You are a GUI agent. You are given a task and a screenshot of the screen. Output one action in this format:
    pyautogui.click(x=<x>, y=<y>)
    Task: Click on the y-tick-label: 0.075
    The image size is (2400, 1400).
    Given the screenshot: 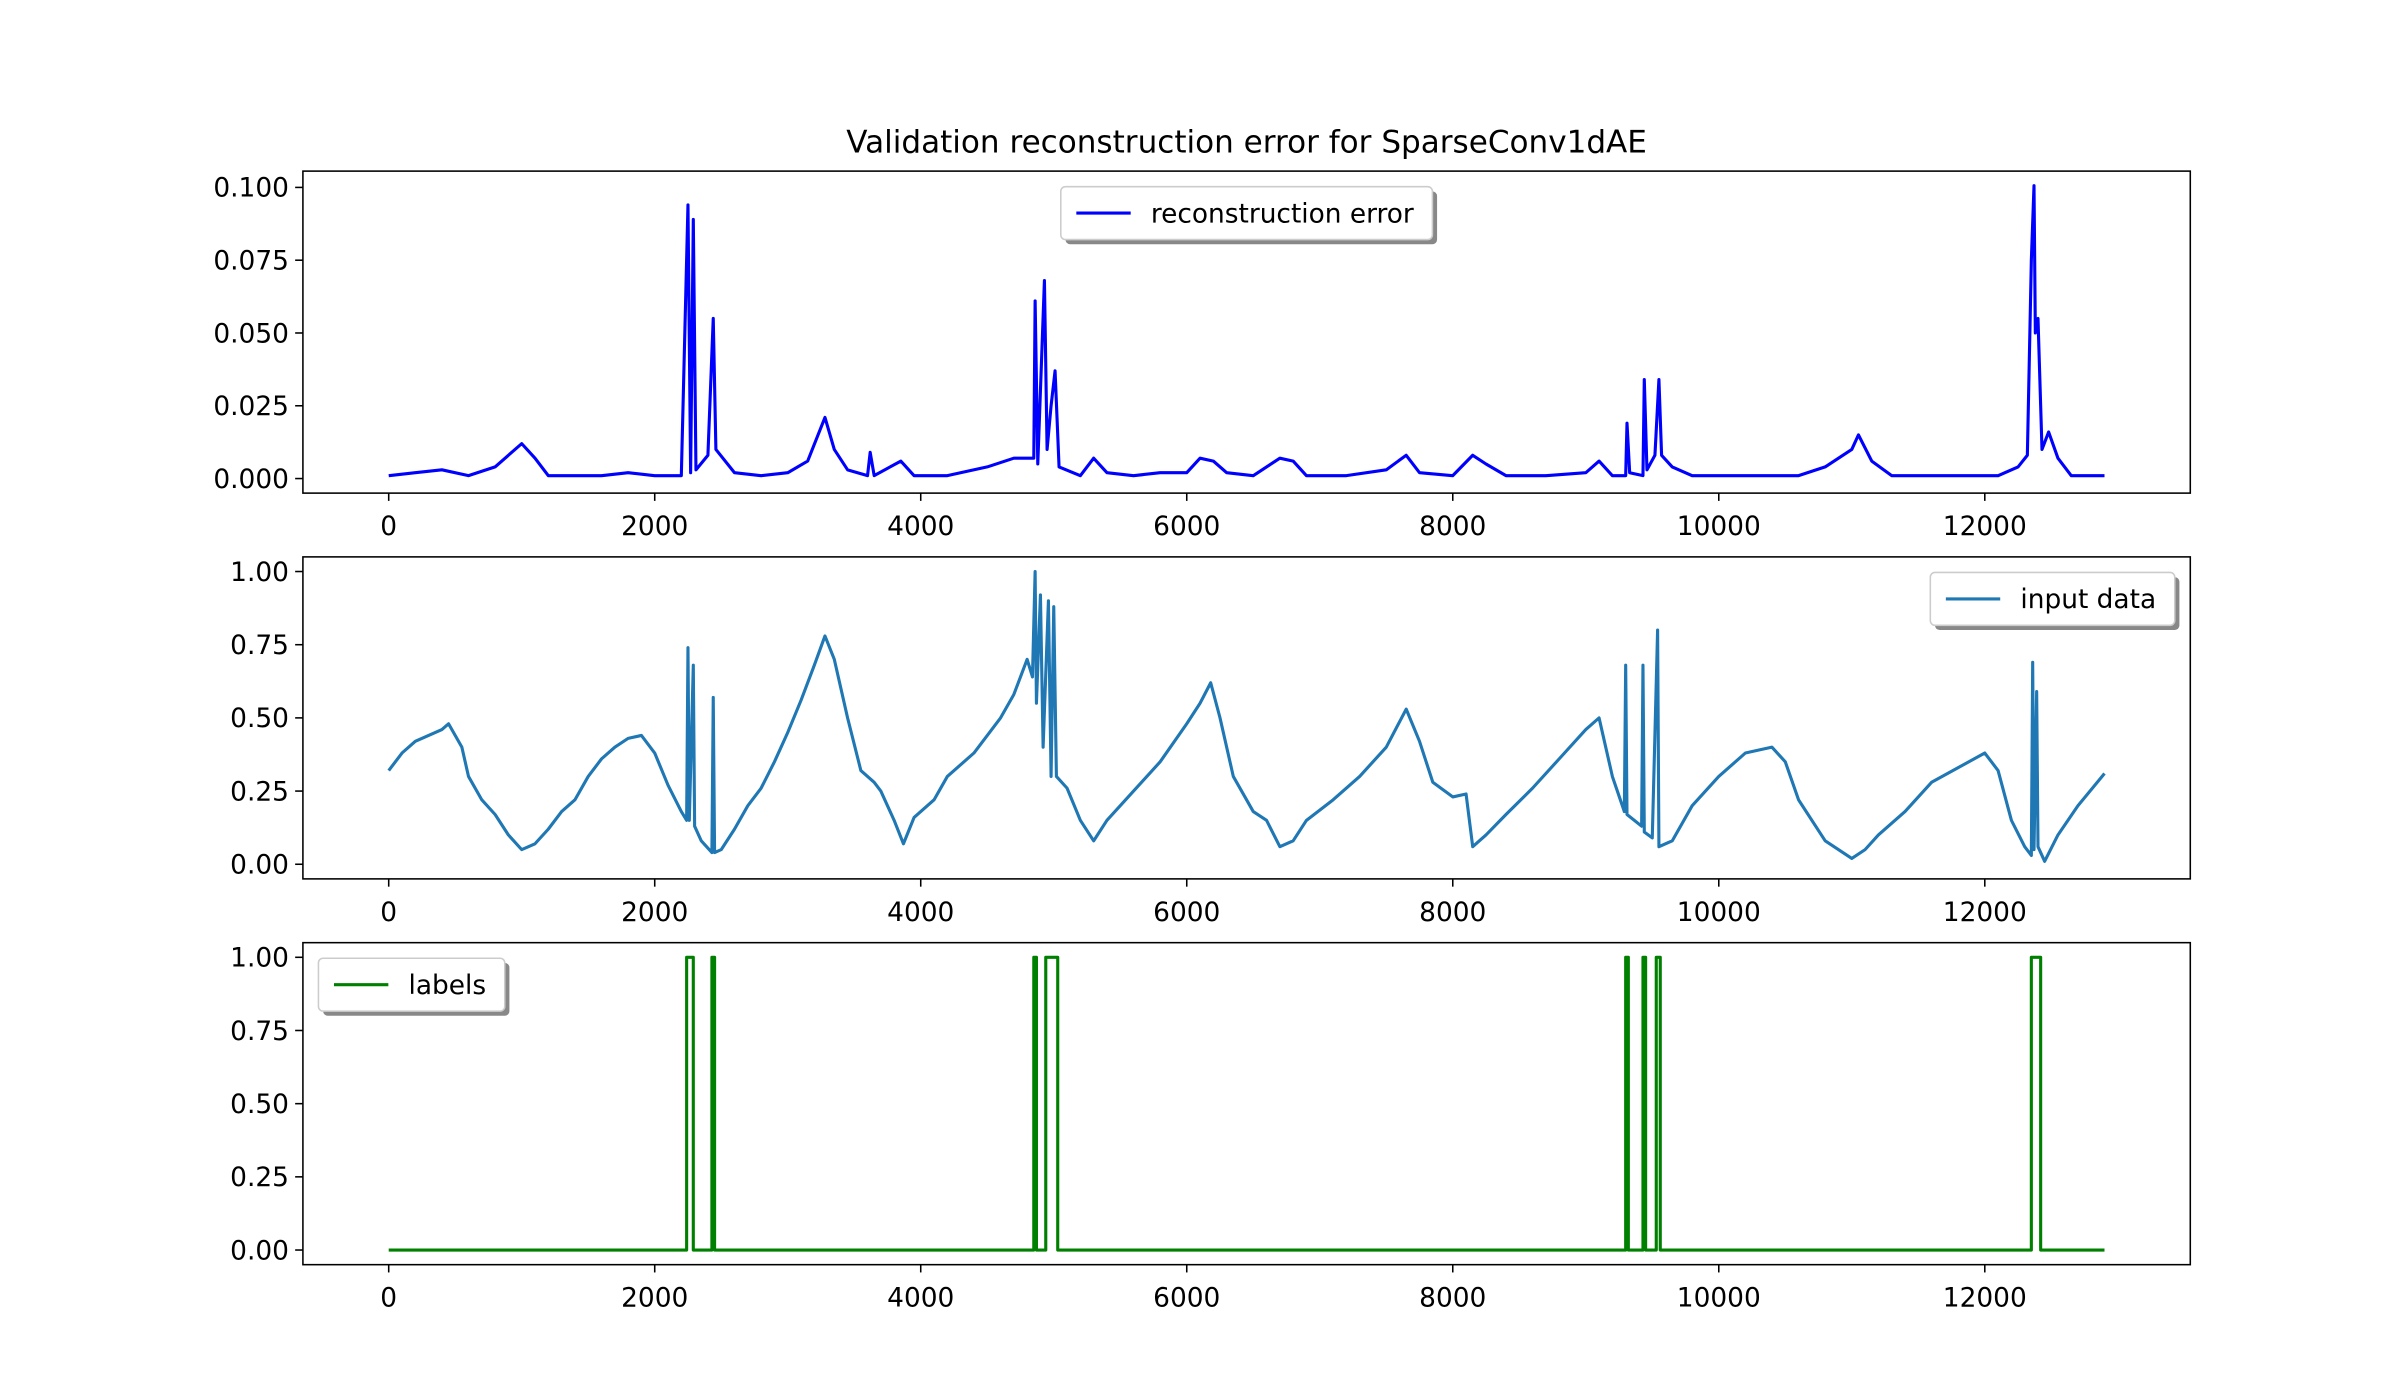 What is the action you would take?
    pyautogui.click(x=251, y=261)
    